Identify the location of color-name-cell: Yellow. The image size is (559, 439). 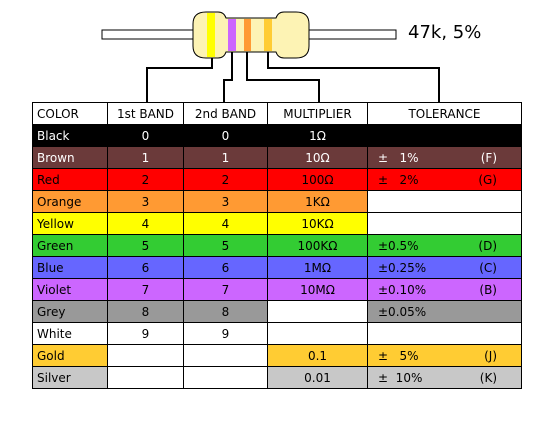
(70, 223).